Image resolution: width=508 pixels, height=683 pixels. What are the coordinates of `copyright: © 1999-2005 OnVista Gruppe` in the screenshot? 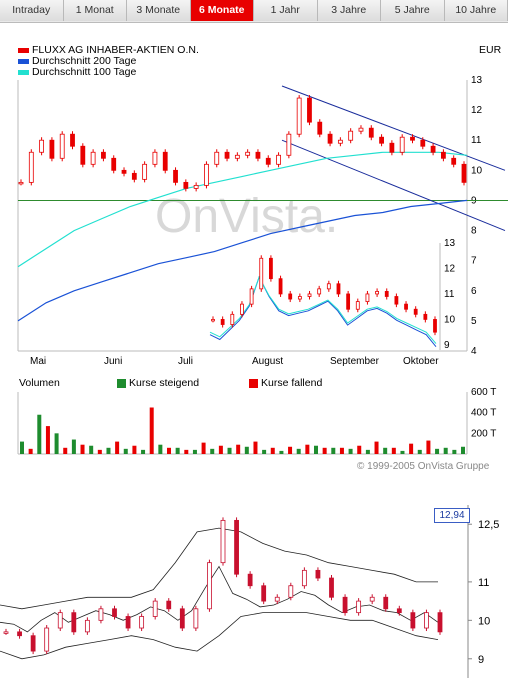 It's located at (423, 466).